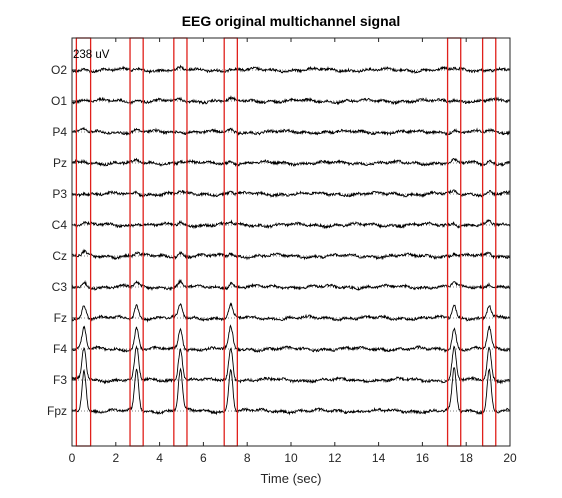 The width and height of the screenshot is (562, 498). I want to click on trace-p3, so click(291, 194).